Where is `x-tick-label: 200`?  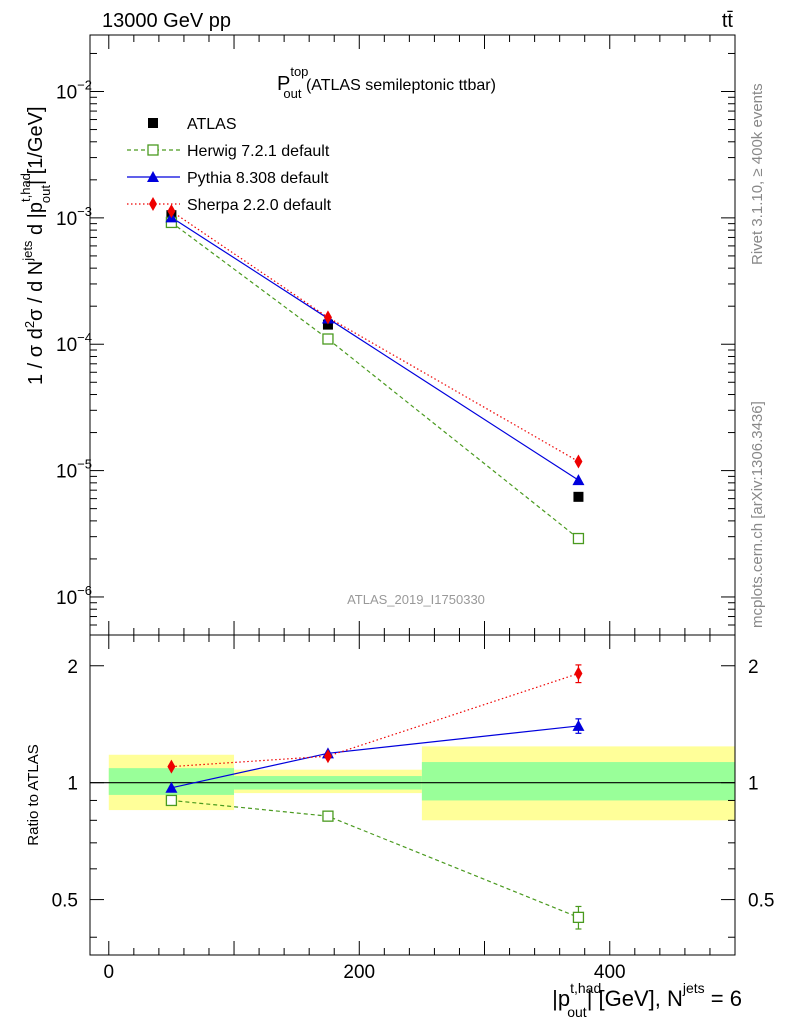 x-tick-label: 200 is located at coordinates (359, 972).